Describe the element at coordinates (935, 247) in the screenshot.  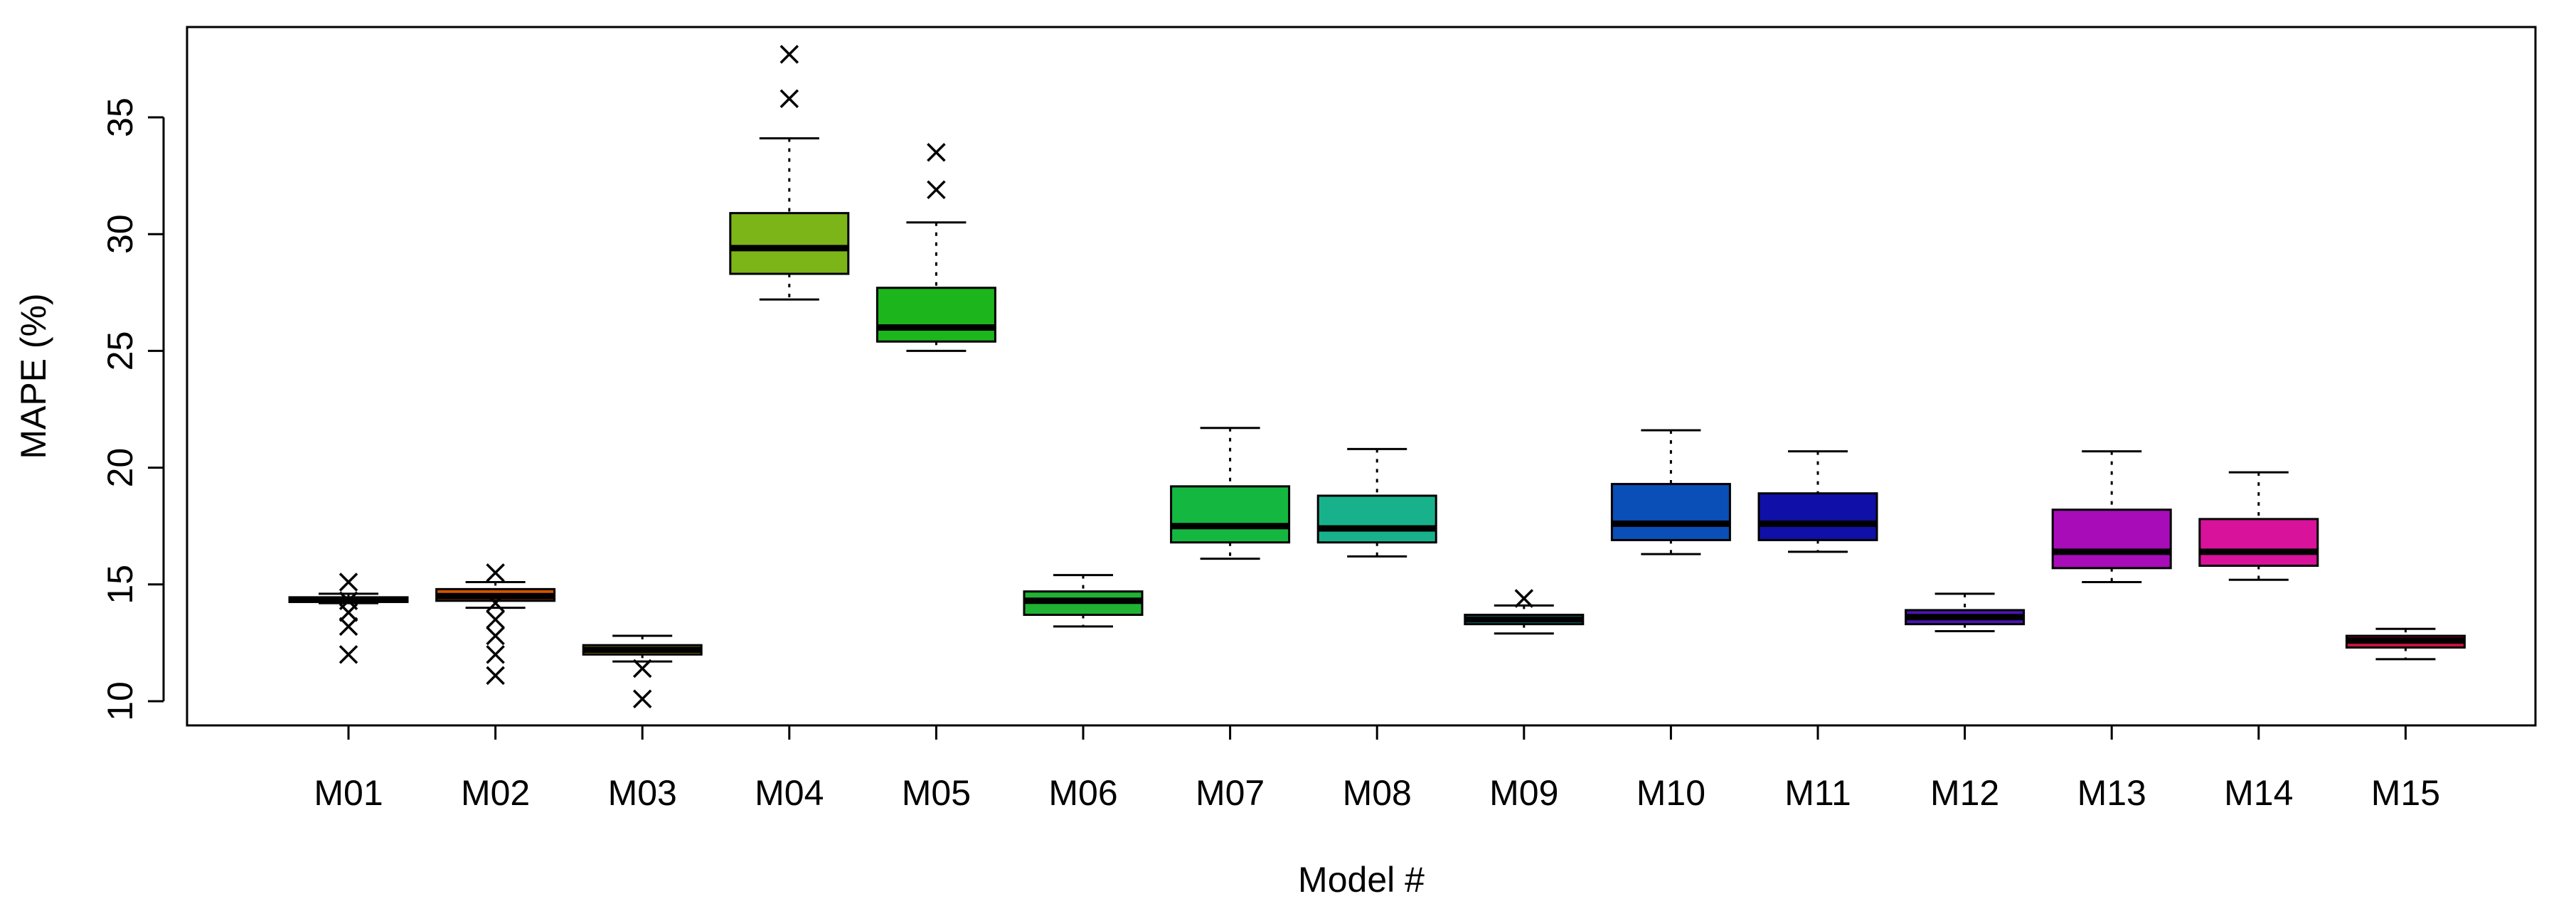
I see `box-m05` at that location.